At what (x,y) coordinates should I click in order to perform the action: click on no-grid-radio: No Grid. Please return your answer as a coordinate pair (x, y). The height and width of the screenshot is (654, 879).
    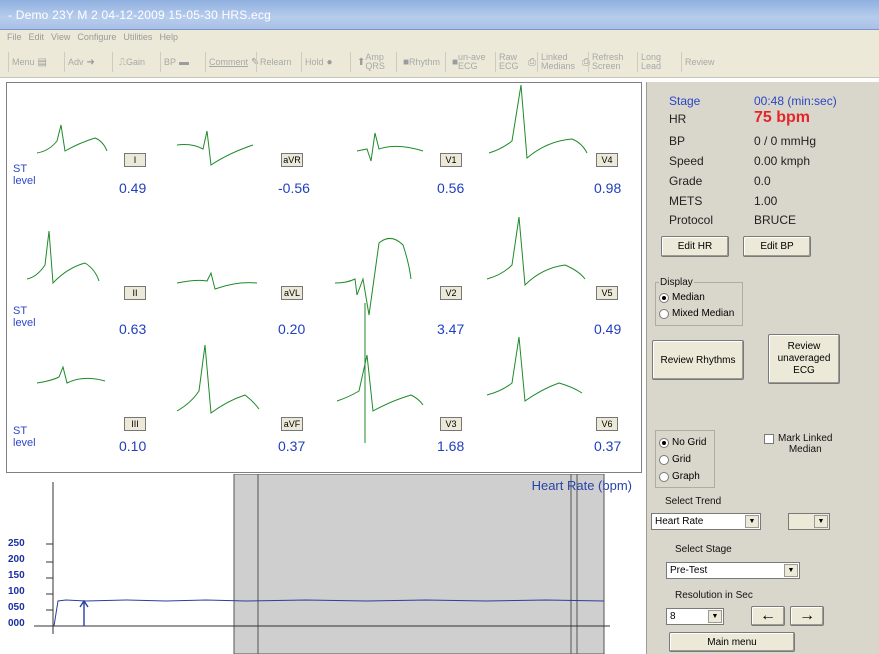
    Looking at the image, I should click on (682, 442).